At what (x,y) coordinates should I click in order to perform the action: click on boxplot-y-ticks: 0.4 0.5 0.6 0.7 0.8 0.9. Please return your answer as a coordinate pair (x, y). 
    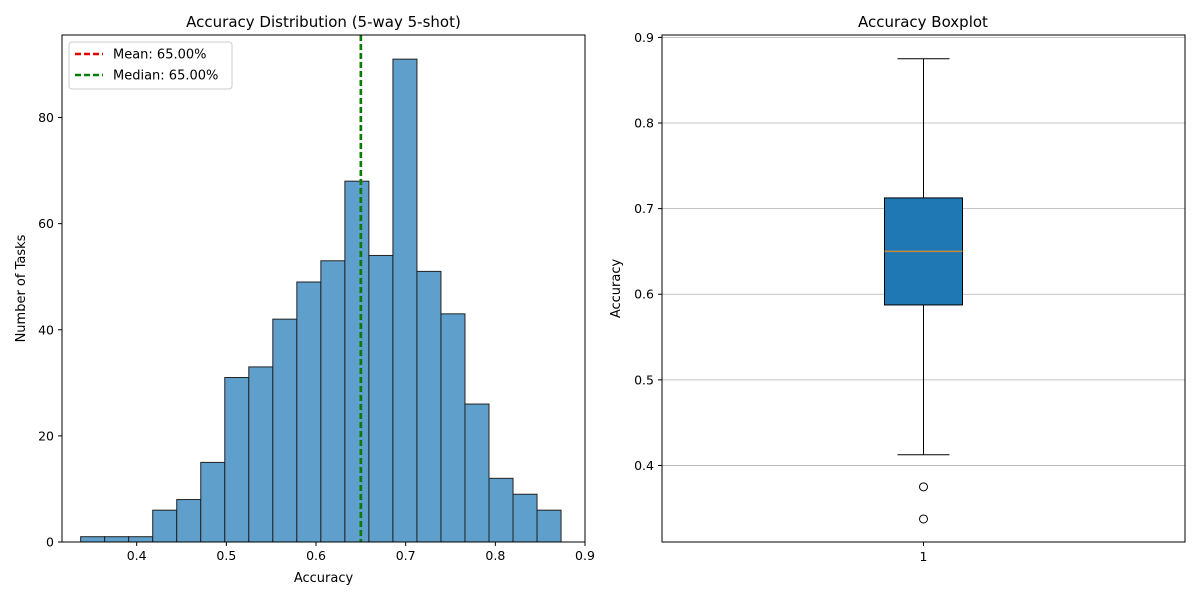
    Looking at the image, I should click on (648, 251).